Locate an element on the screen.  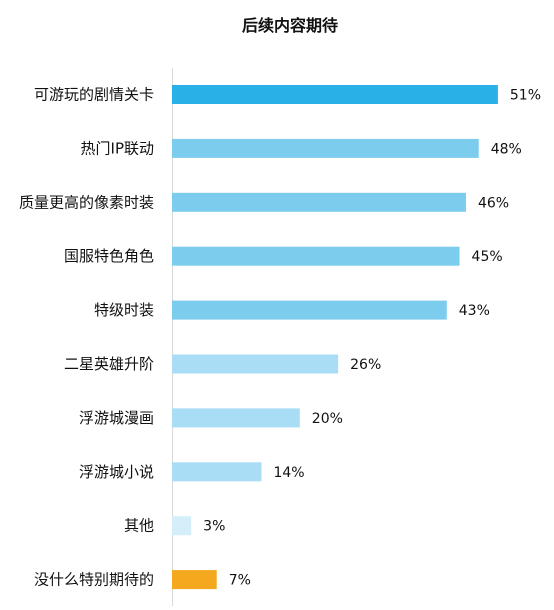
data-label: 26% is located at coordinates (365, 365).